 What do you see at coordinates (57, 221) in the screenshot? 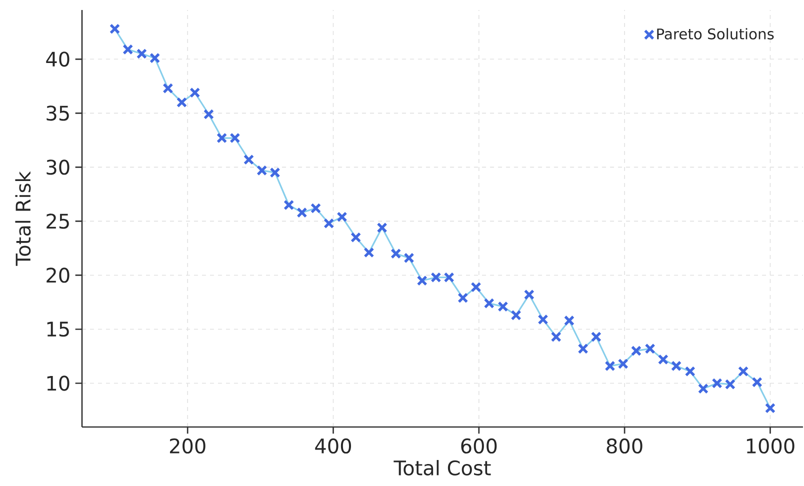
I see `y-tick-label: 25` at bounding box center [57, 221].